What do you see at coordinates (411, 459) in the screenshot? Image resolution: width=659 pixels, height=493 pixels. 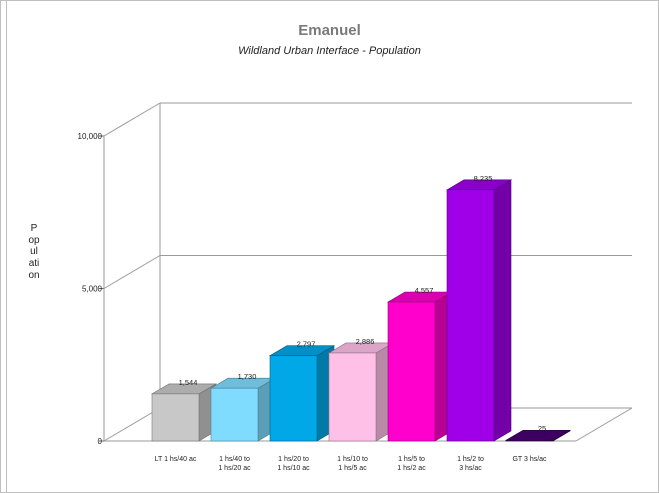 I see `x-tick-label-4-0: 1 hs/5 to` at bounding box center [411, 459].